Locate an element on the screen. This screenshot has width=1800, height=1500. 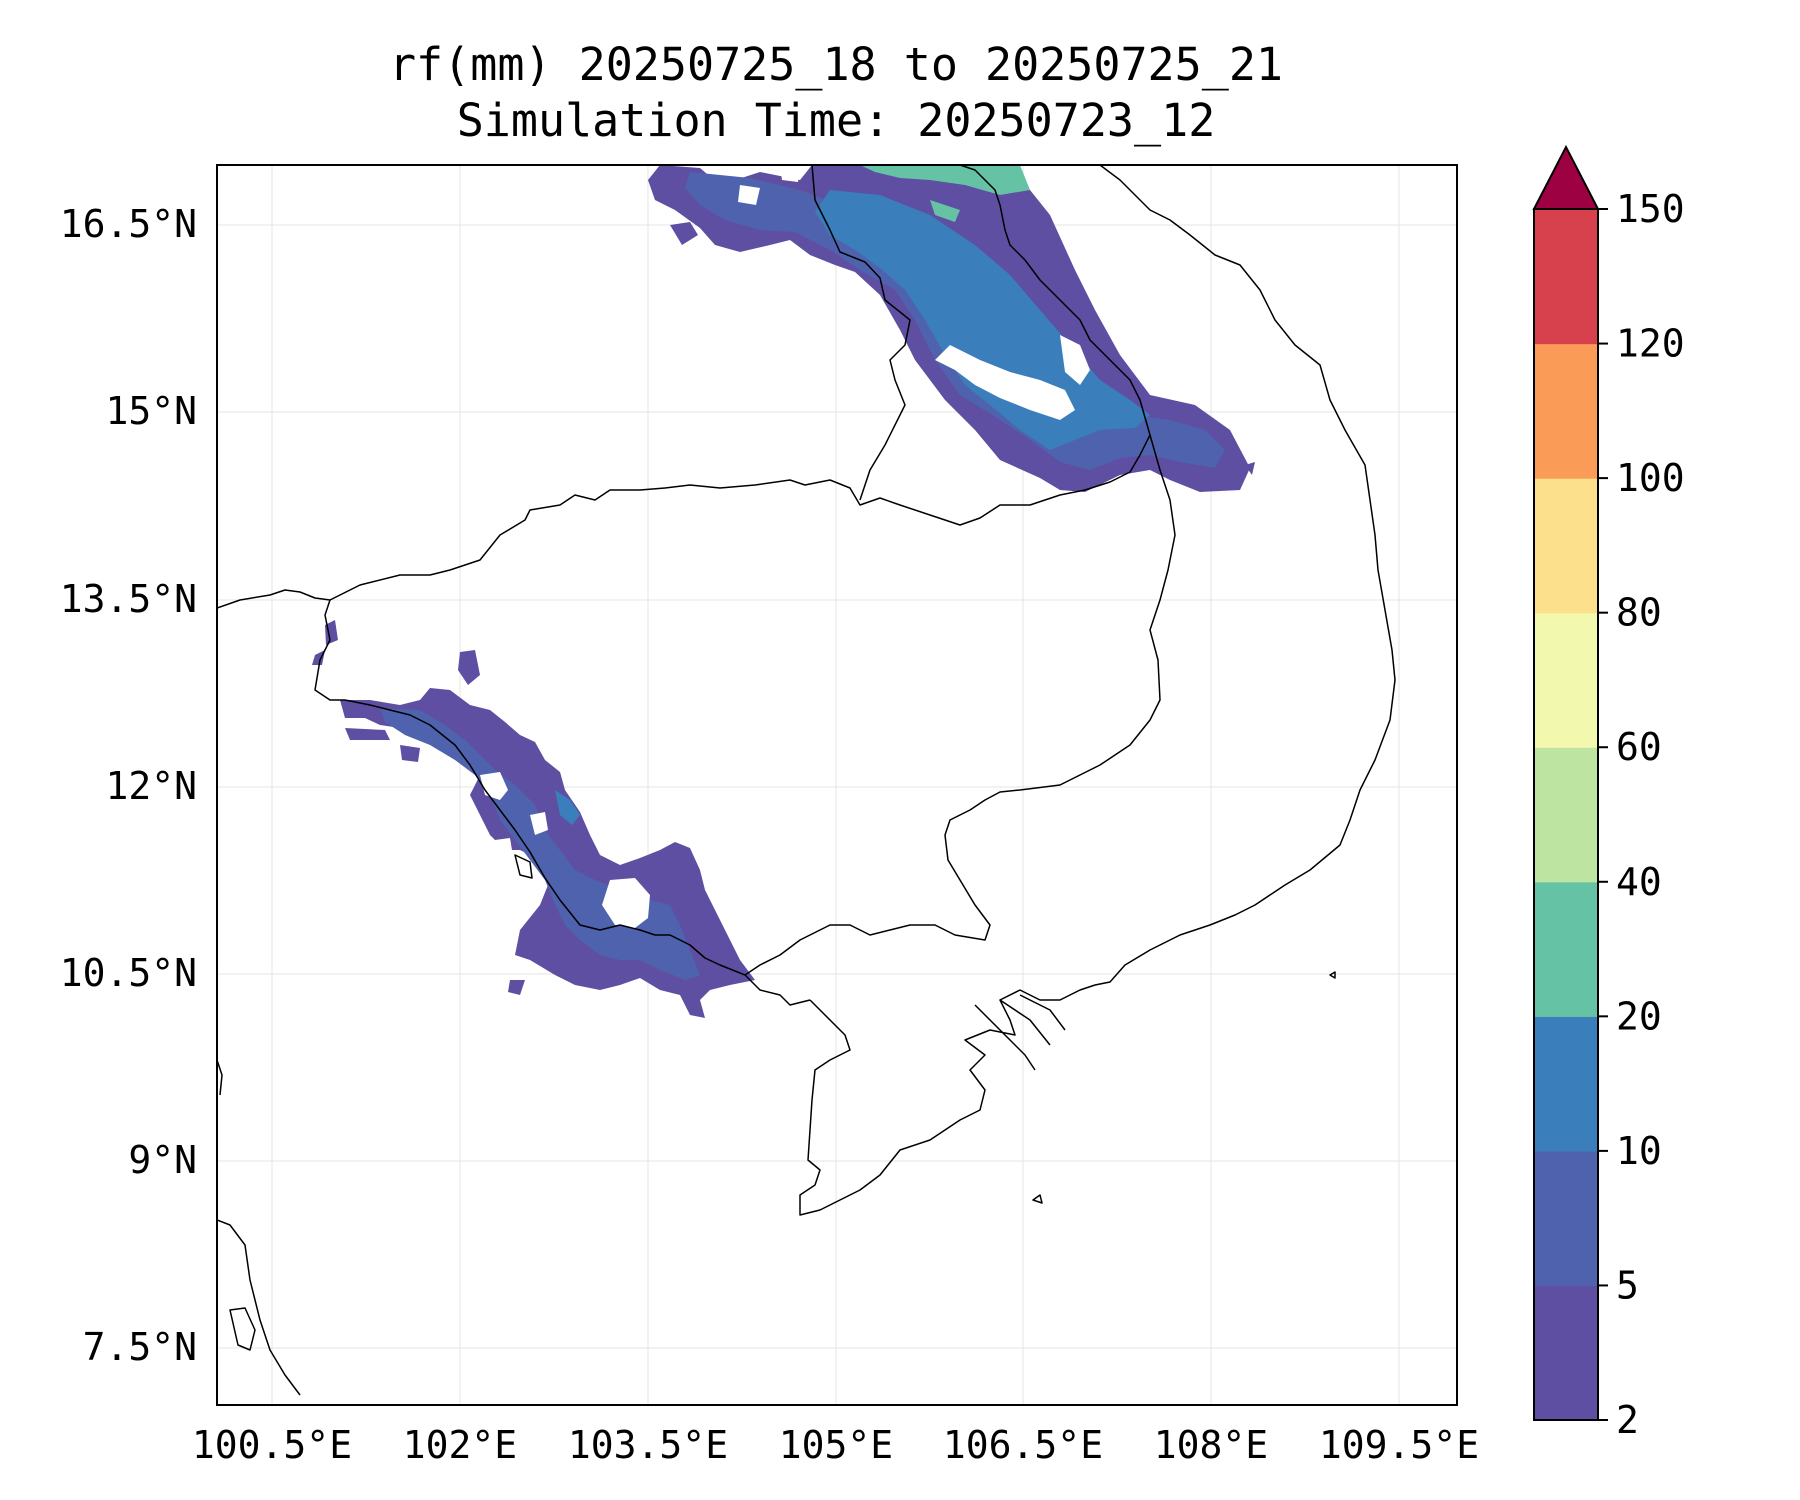
colorbar-labels: 2 5 10 20 40 60 80 100 120 150 is located at coordinates (1641, 814).